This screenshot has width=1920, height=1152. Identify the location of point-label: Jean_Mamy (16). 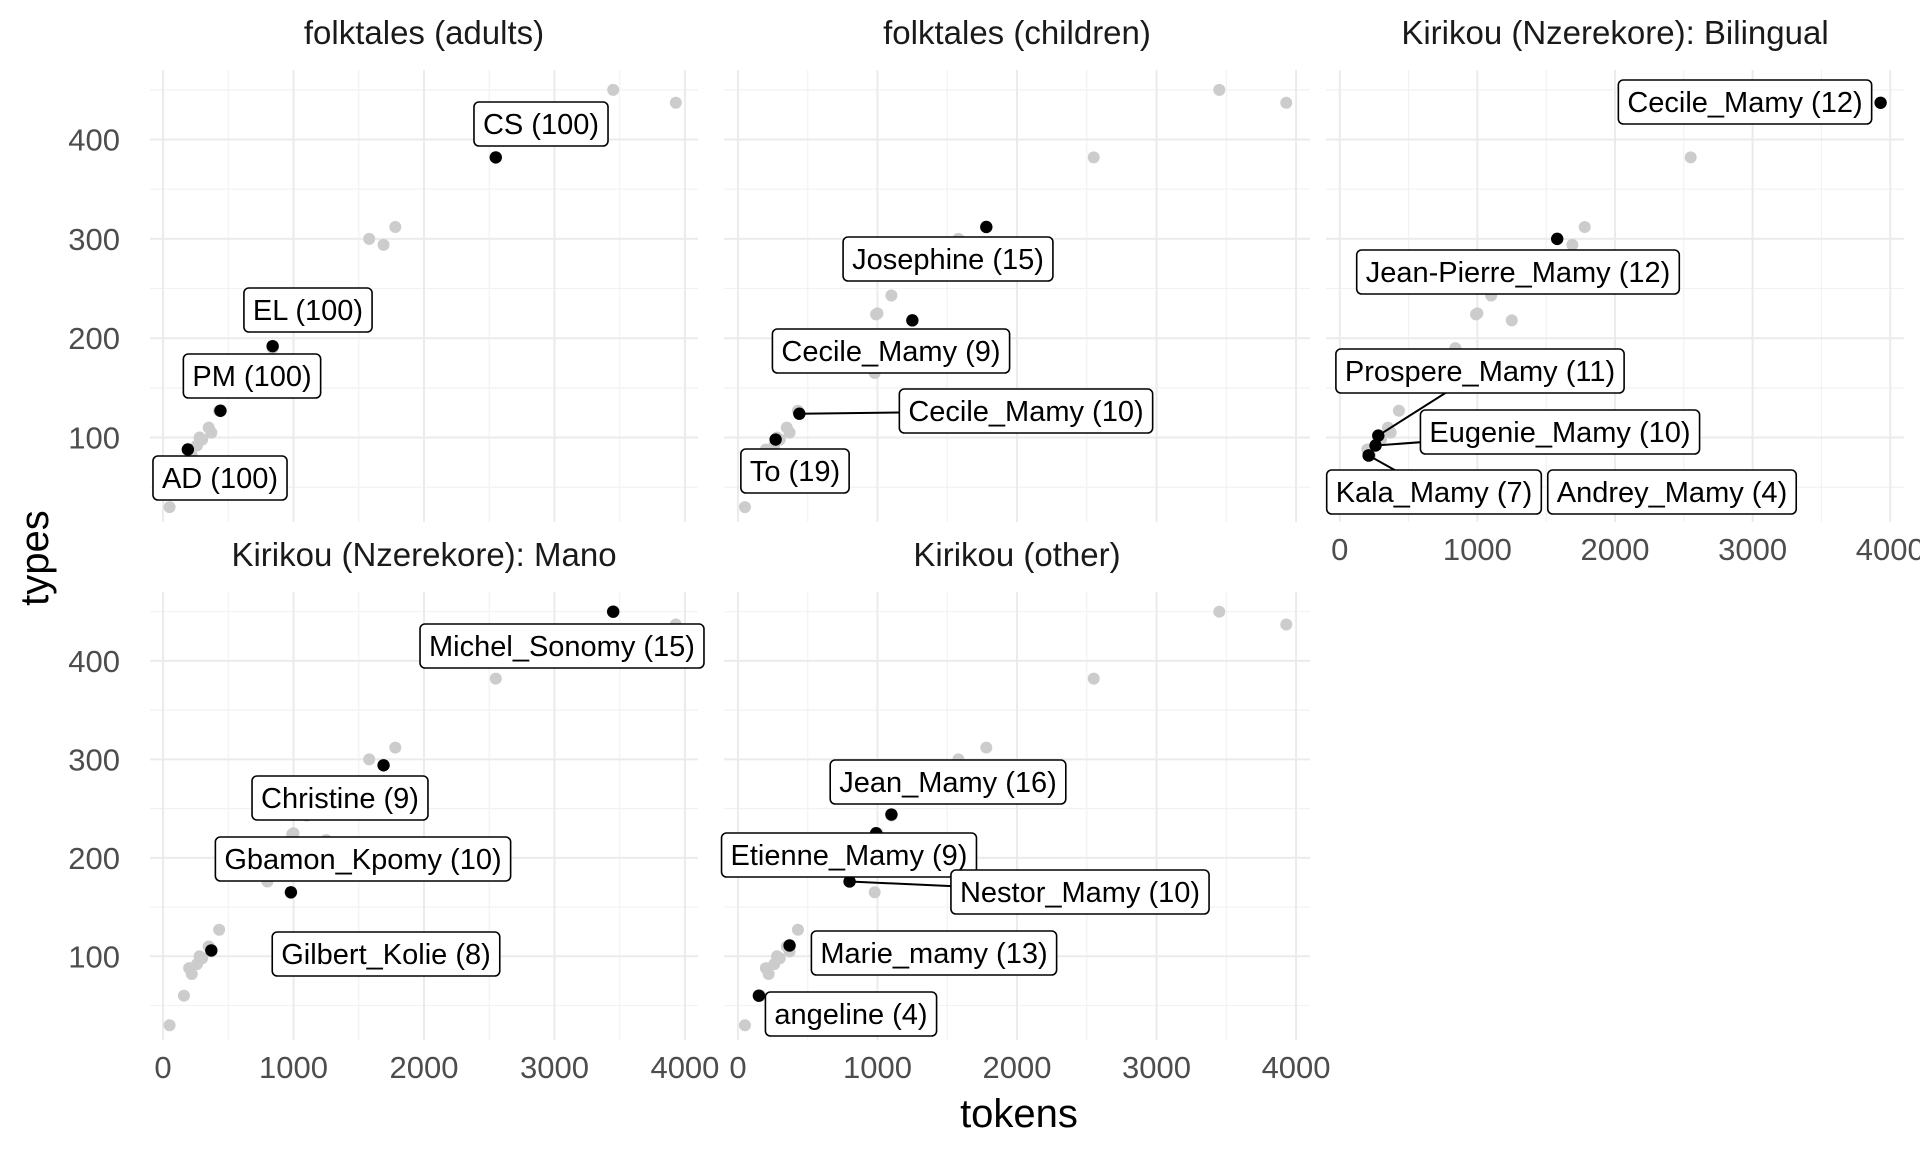
(948, 783).